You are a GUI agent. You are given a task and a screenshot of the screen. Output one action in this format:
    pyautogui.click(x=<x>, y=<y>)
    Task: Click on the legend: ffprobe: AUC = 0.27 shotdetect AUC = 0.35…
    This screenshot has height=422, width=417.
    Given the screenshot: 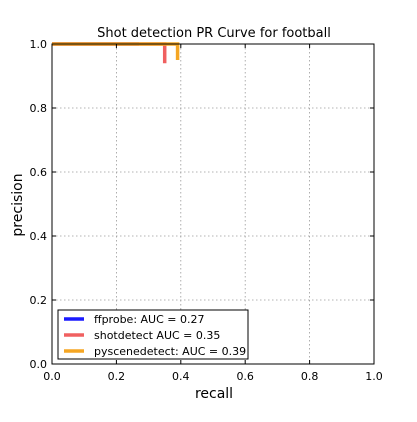 What is the action you would take?
    pyautogui.click(x=153, y=334)
    